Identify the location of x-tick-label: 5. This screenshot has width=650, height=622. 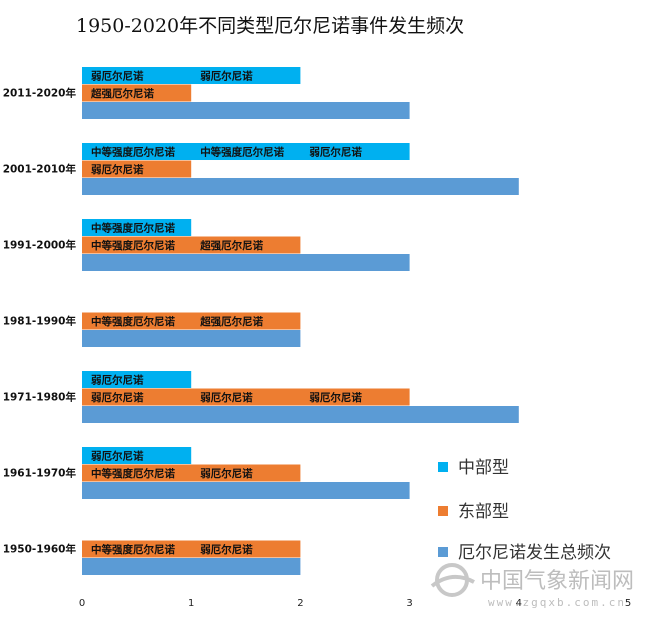
(628, 603).